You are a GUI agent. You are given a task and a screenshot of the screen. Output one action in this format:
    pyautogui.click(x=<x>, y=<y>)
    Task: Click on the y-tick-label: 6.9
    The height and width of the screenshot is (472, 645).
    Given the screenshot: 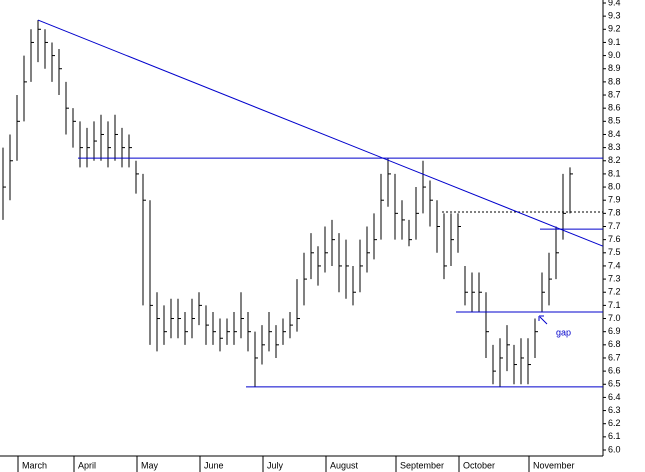 What is the action you would take?
    pyautogui.click(x=614, y=331)
    